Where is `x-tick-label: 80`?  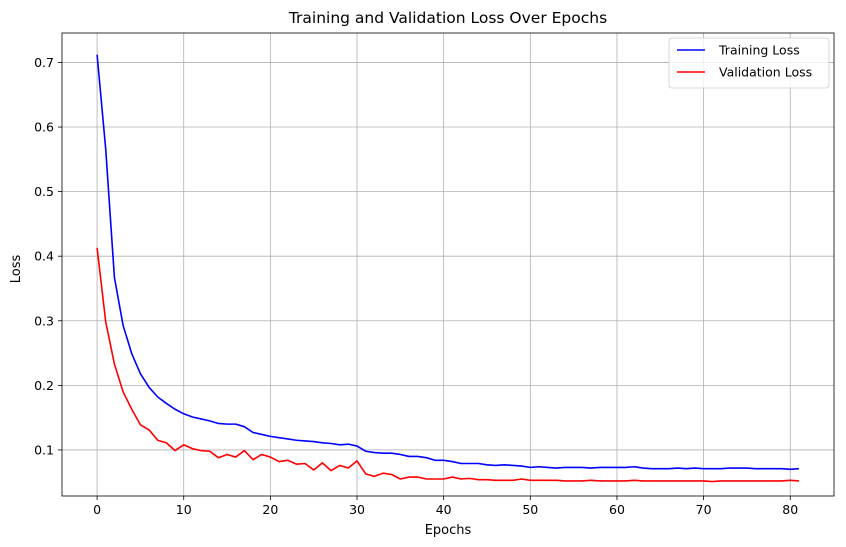
x-tick-label: 80 is located at coordinates (790, 509).